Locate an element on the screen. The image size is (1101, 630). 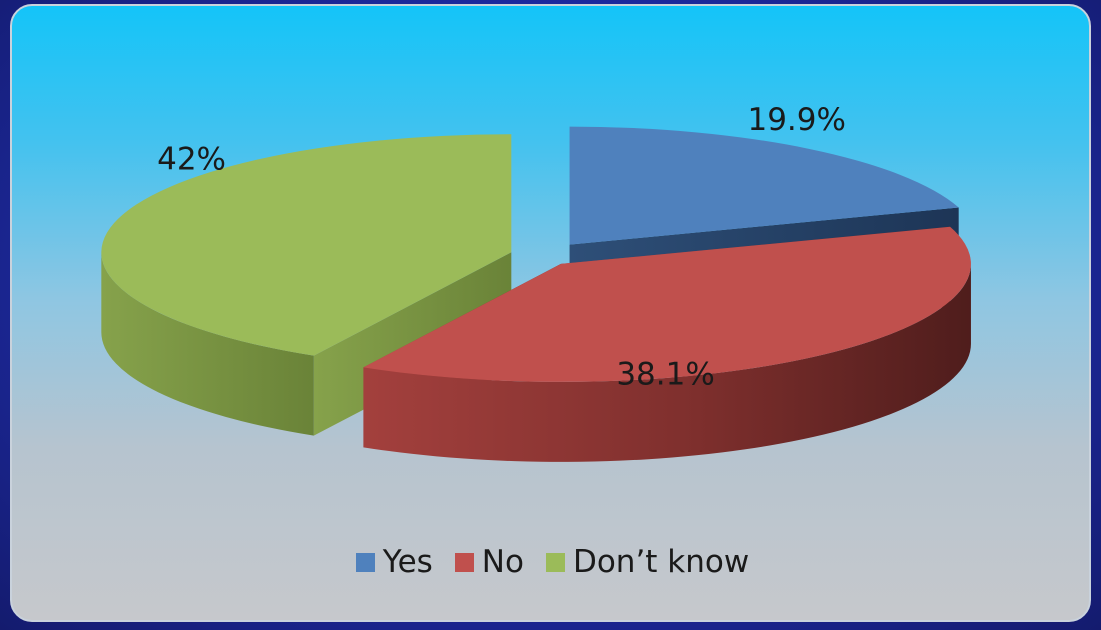
legend-item-no: No is located at coordinates (489, 562).